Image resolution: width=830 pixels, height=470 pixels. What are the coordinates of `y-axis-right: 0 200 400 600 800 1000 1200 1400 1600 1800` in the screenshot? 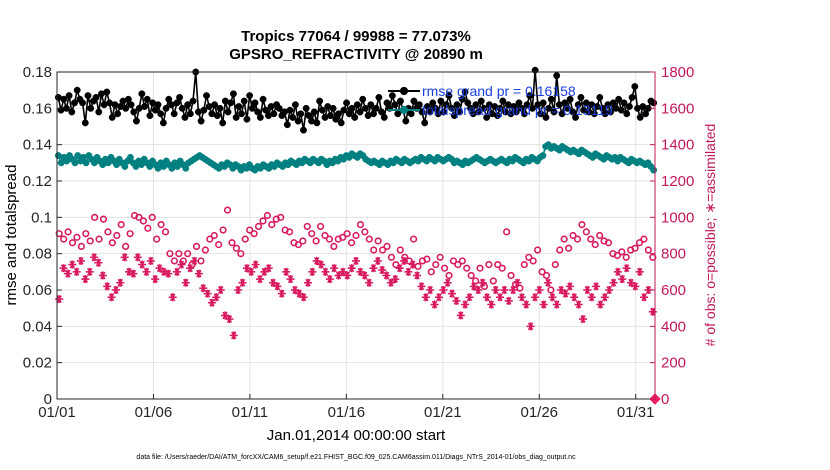 It's located at (672, 236).